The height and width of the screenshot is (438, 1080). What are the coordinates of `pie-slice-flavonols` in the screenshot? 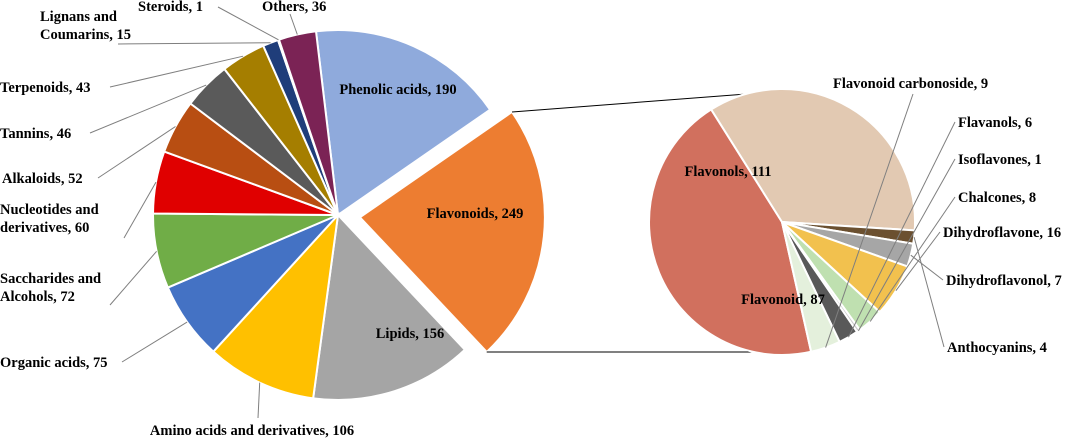 It's located at (730, 232).